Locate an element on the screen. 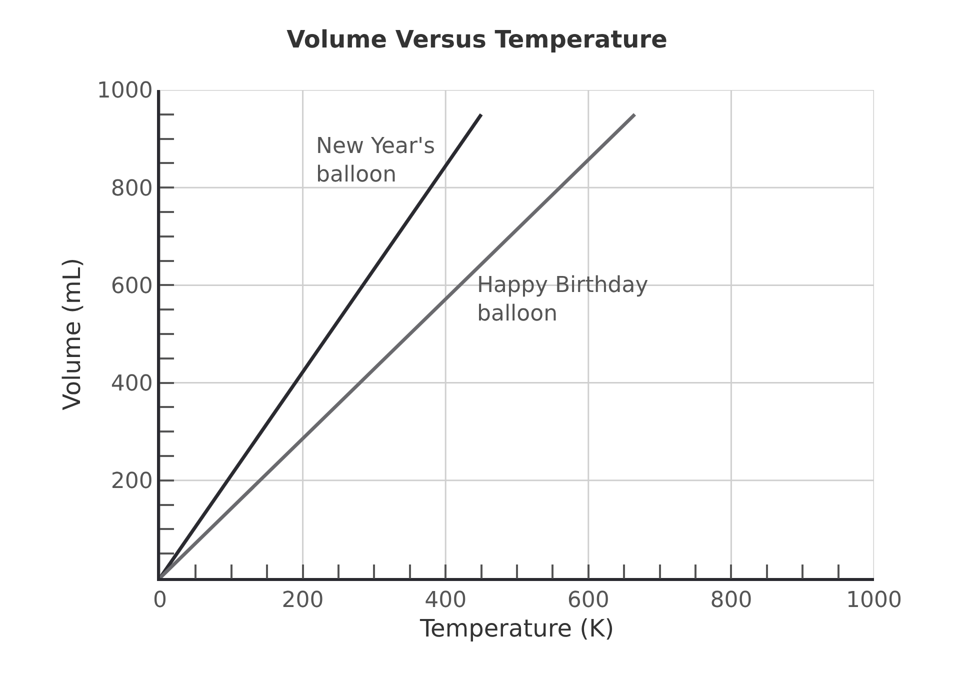 The height and width of the screenshot is (686, 954). x-tick-label: 0 is located at coordinates (160, 601).